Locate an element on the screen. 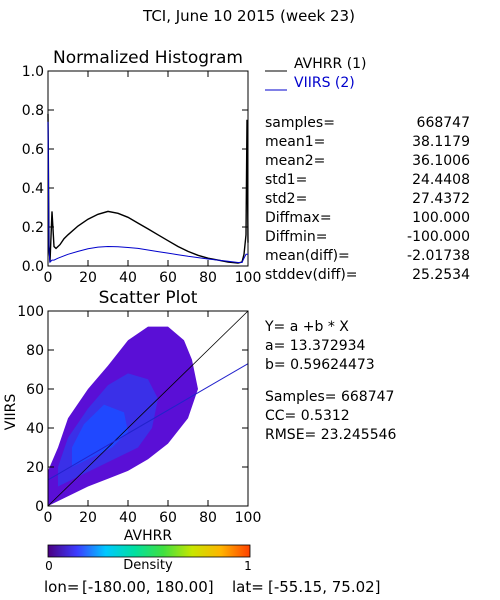 Image resolution: width=500 pixels, height=600 pixels. legend-viirs-label: VIIRS (2) is located at coordinates (324, 83).